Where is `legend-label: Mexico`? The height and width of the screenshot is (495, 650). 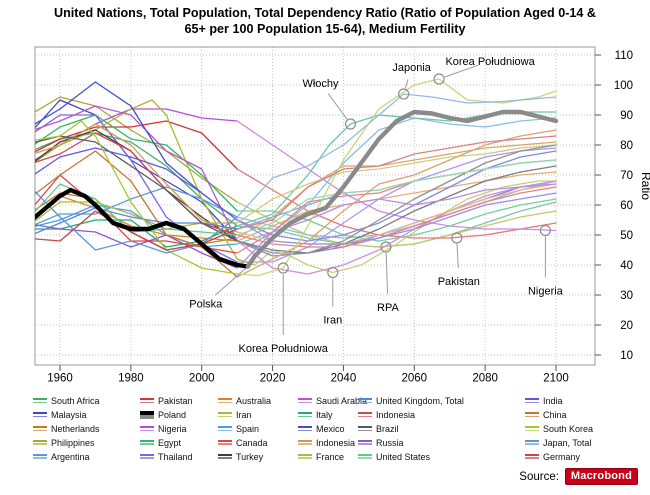
legend-label: Mexico is located at coordinates (330, 428).